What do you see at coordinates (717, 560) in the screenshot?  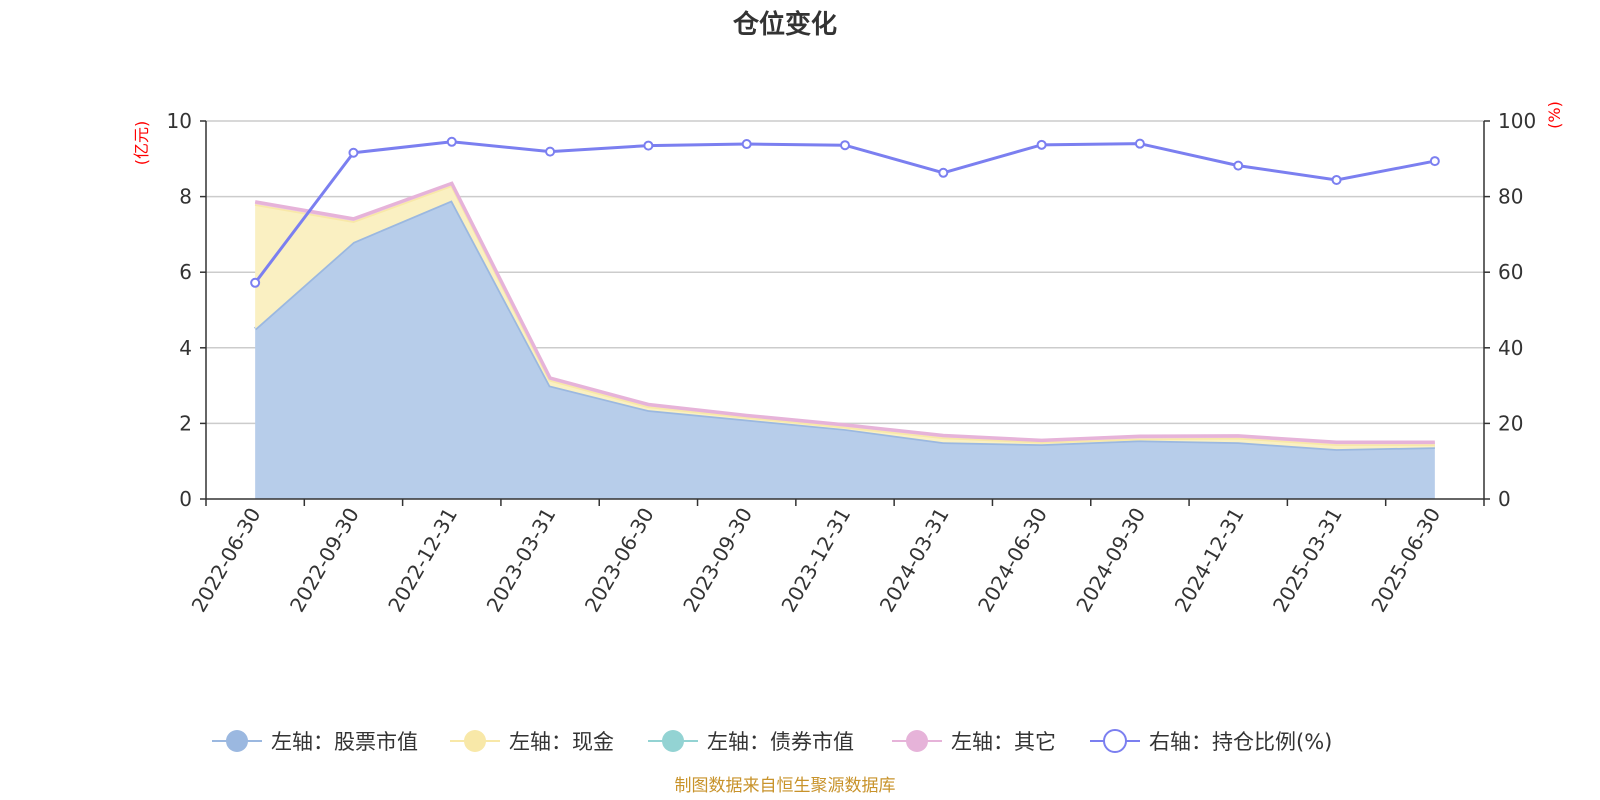 I see `x-tick-label: 2023-09-30` at bounding box center [717, 560].